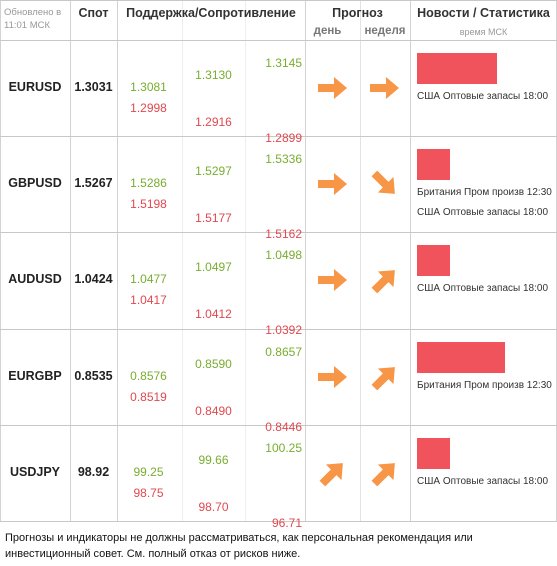 Image resolution: width=557 pixels, height=566 pixels. Describe the element at coordinates (213, 75) in the screenshot. I see `resistance: 1.3130` at that location.